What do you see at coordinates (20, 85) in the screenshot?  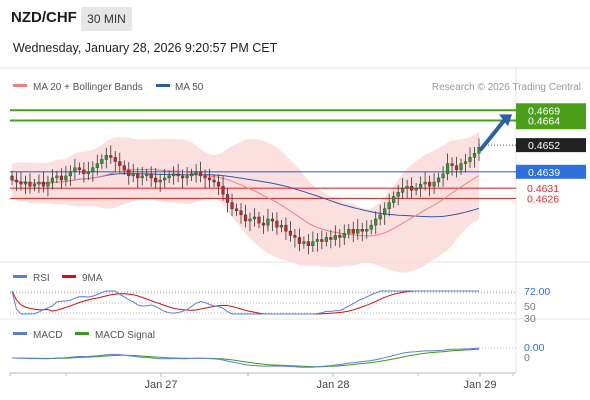 I see `ma20-legend-swatch` at bounding box center [20, 85].